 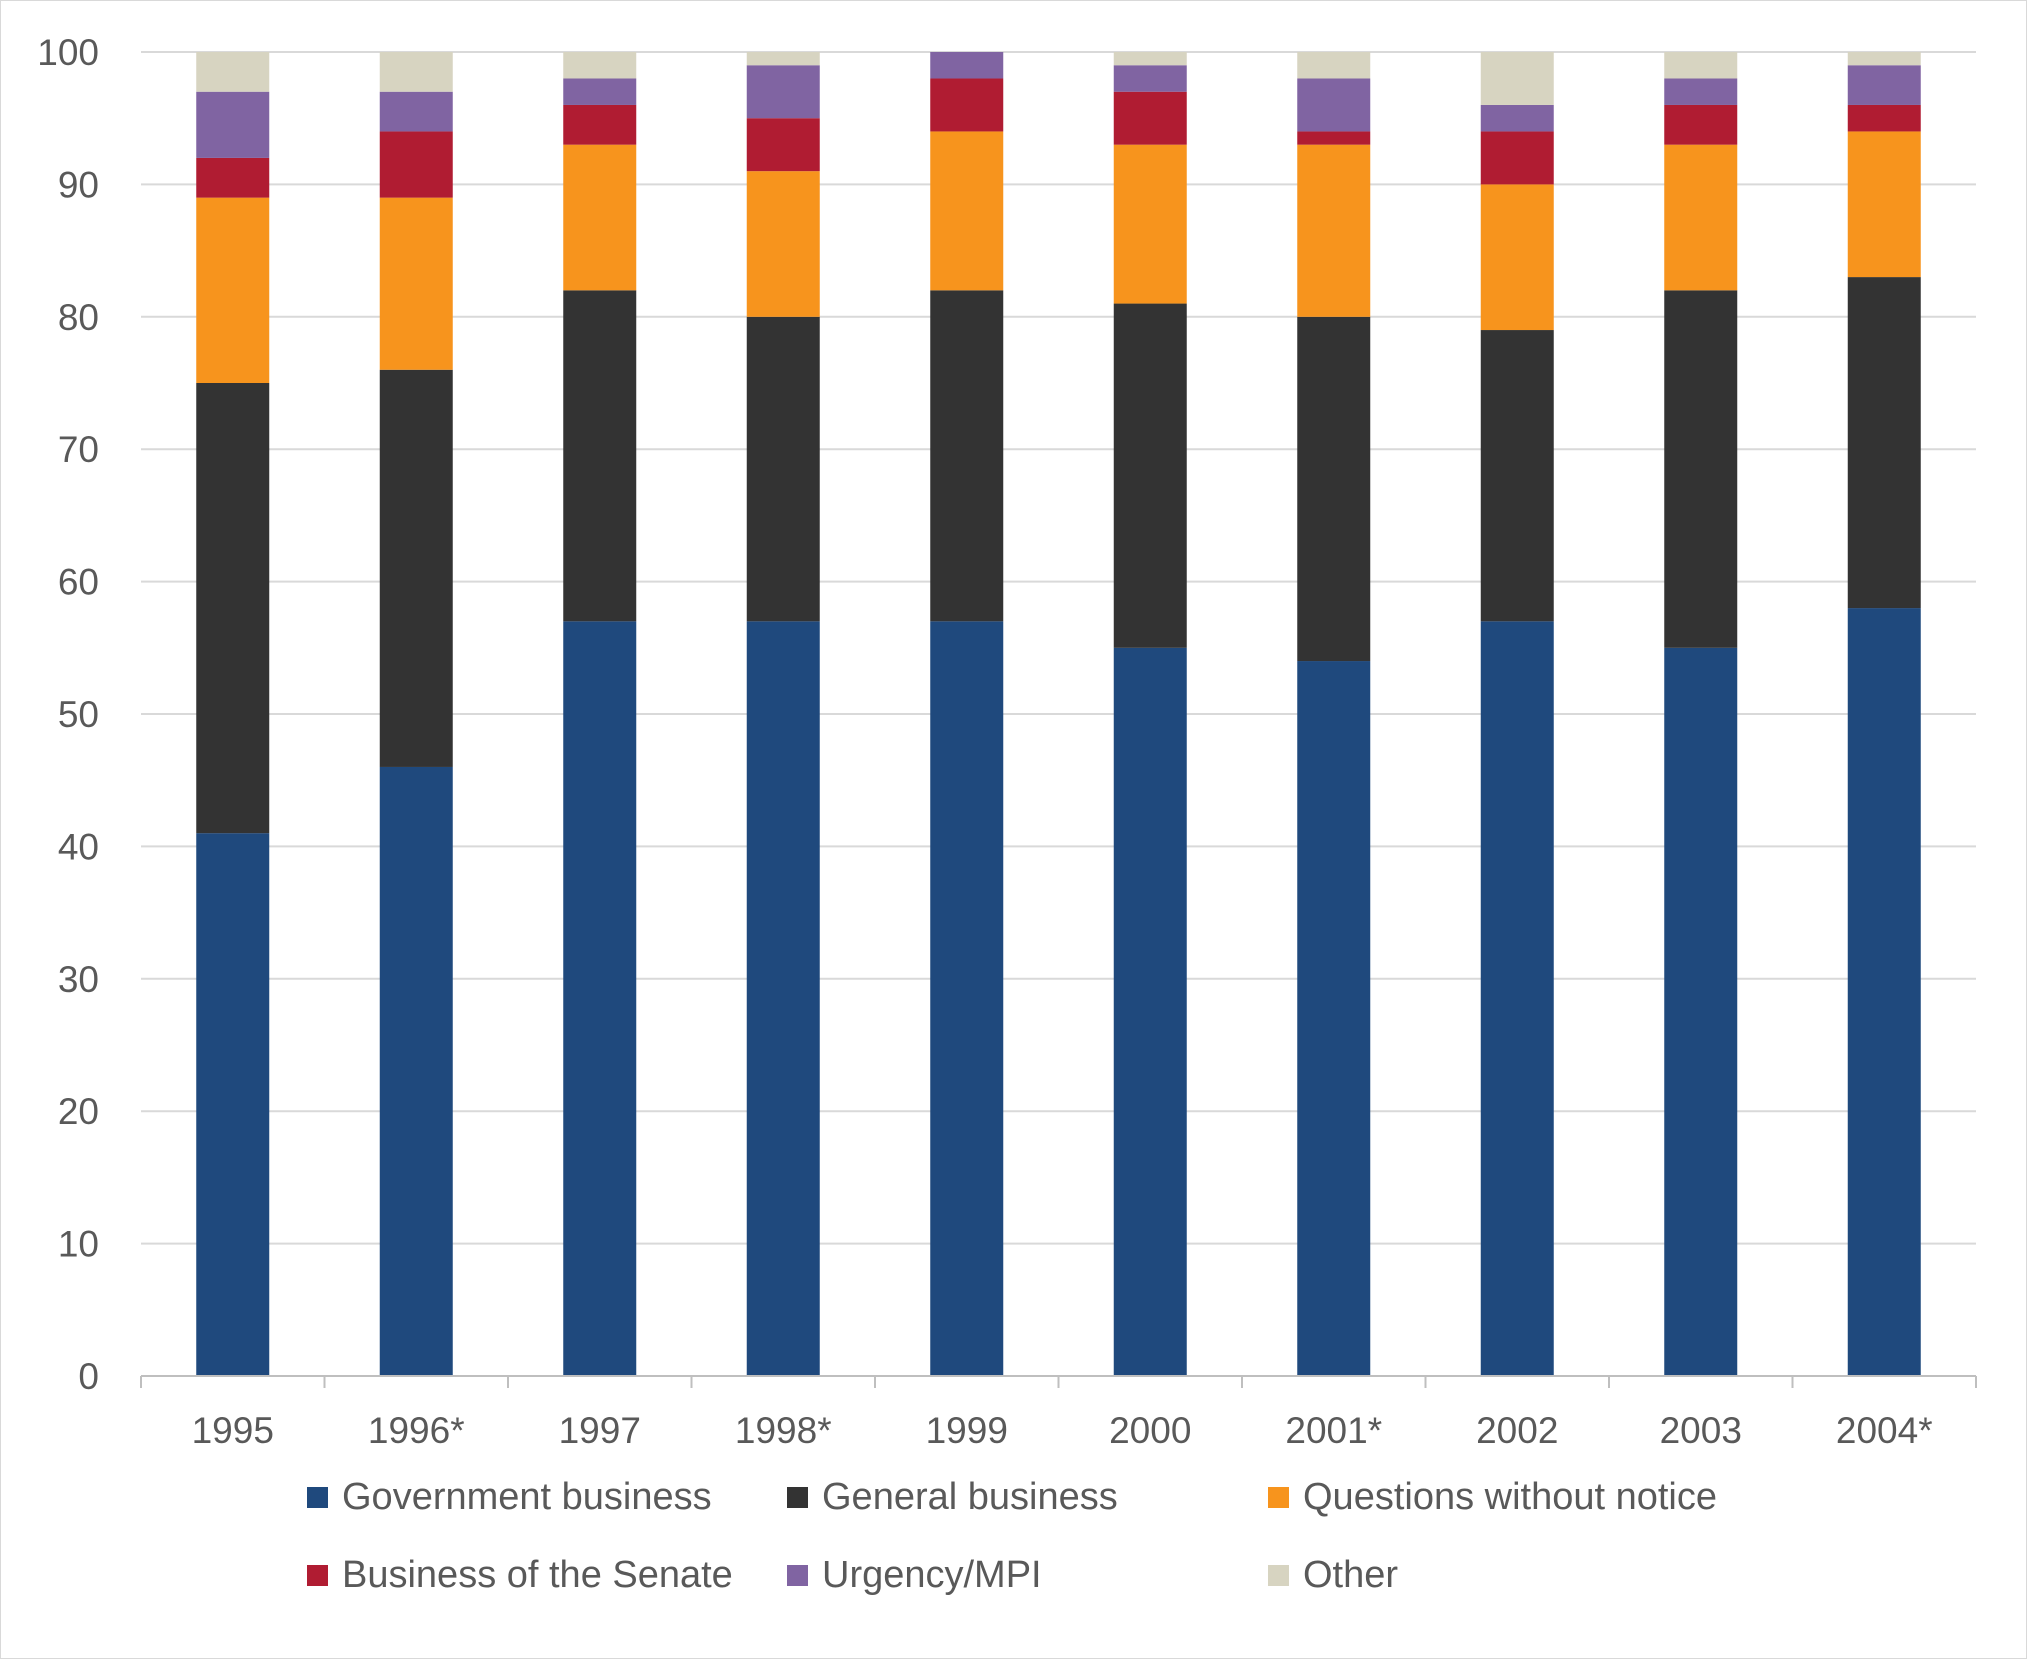 What do you see at coordinates (78, 582) in the screenshot?
I see `y-tick-label: 60` at bounding box center [78, 582].